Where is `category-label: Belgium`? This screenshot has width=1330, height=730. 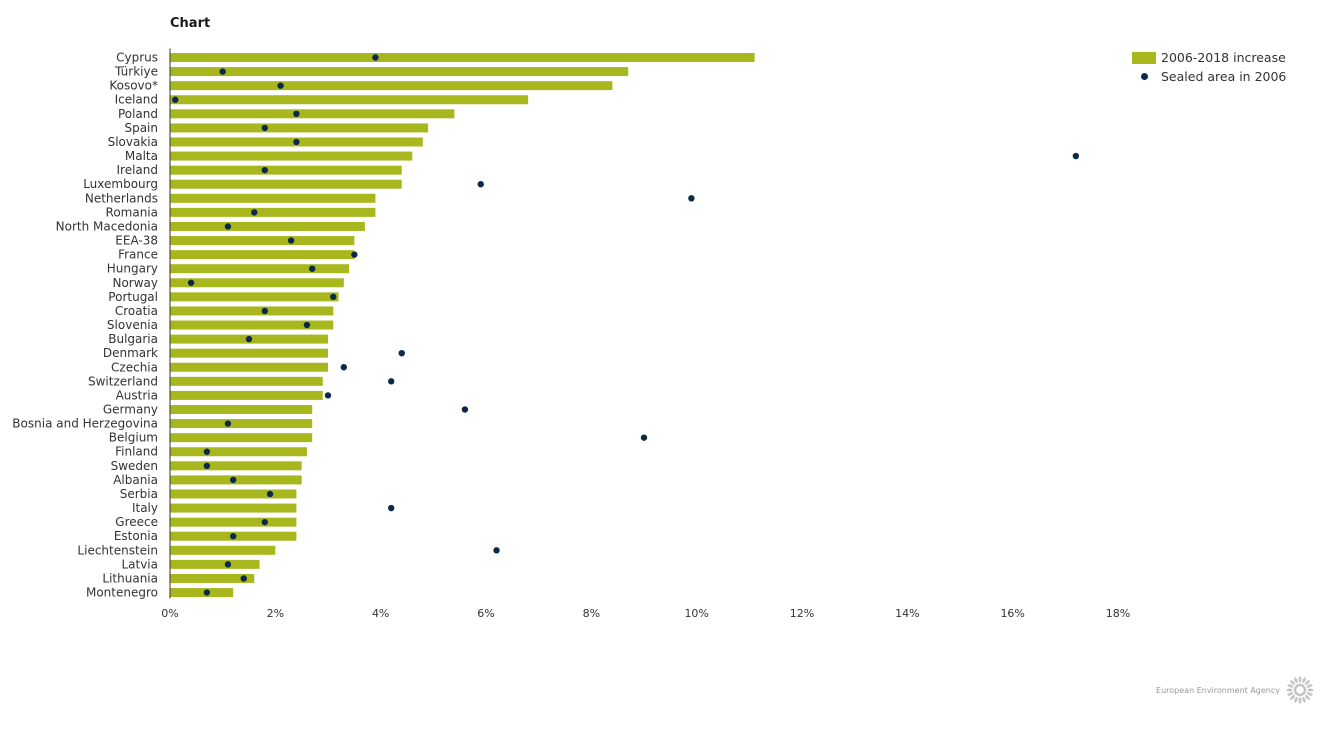
category-label: Belgium is located at coordinates (133, 438).